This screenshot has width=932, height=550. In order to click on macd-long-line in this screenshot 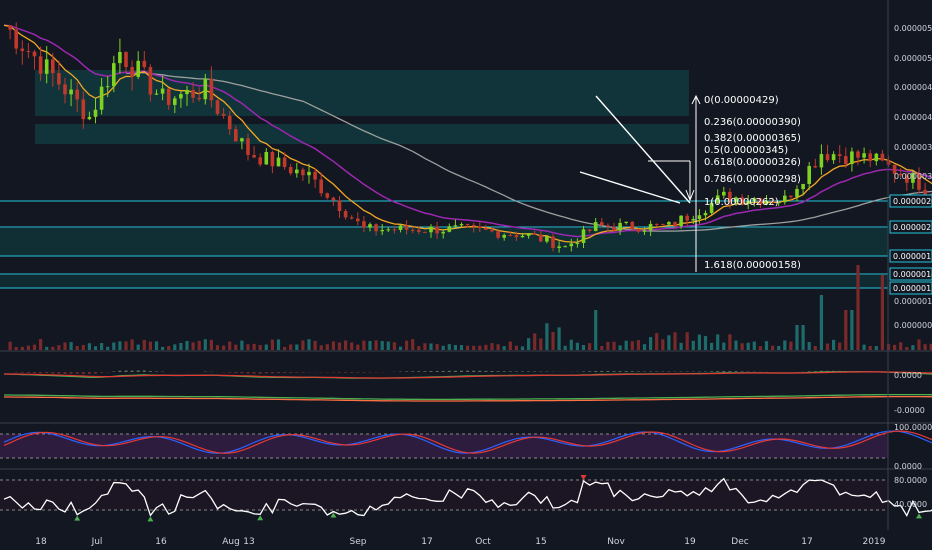, I will do `click(468, 397)`.